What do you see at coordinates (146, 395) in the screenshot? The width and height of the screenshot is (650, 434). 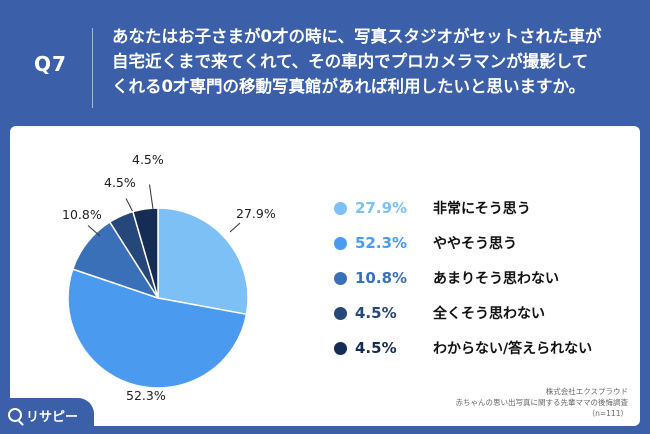 I see `pie-value-label: 52.3%` at bounding box center [146, 395].